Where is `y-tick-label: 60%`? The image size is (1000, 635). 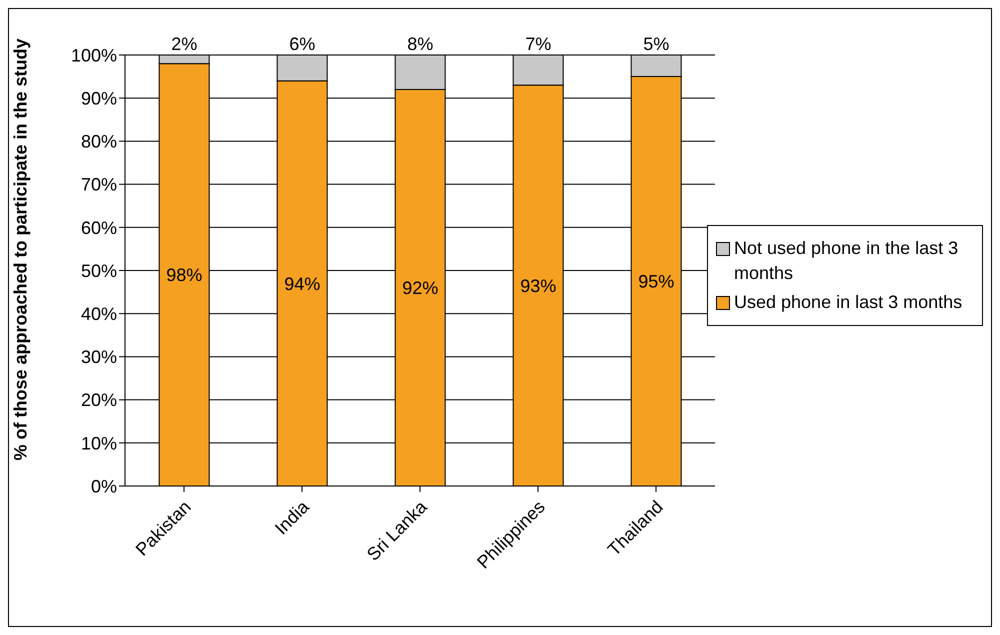 y-tick-label: 60% is located at coordinates (98, 228).